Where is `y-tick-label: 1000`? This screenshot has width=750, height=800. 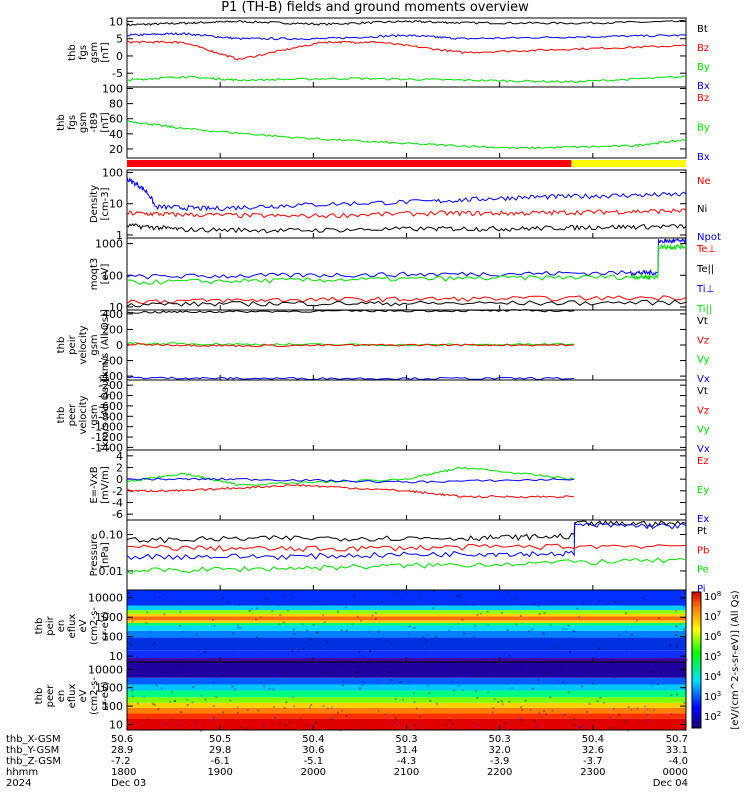
y-tick-label: 1000 is located at coordinates (109, 688).